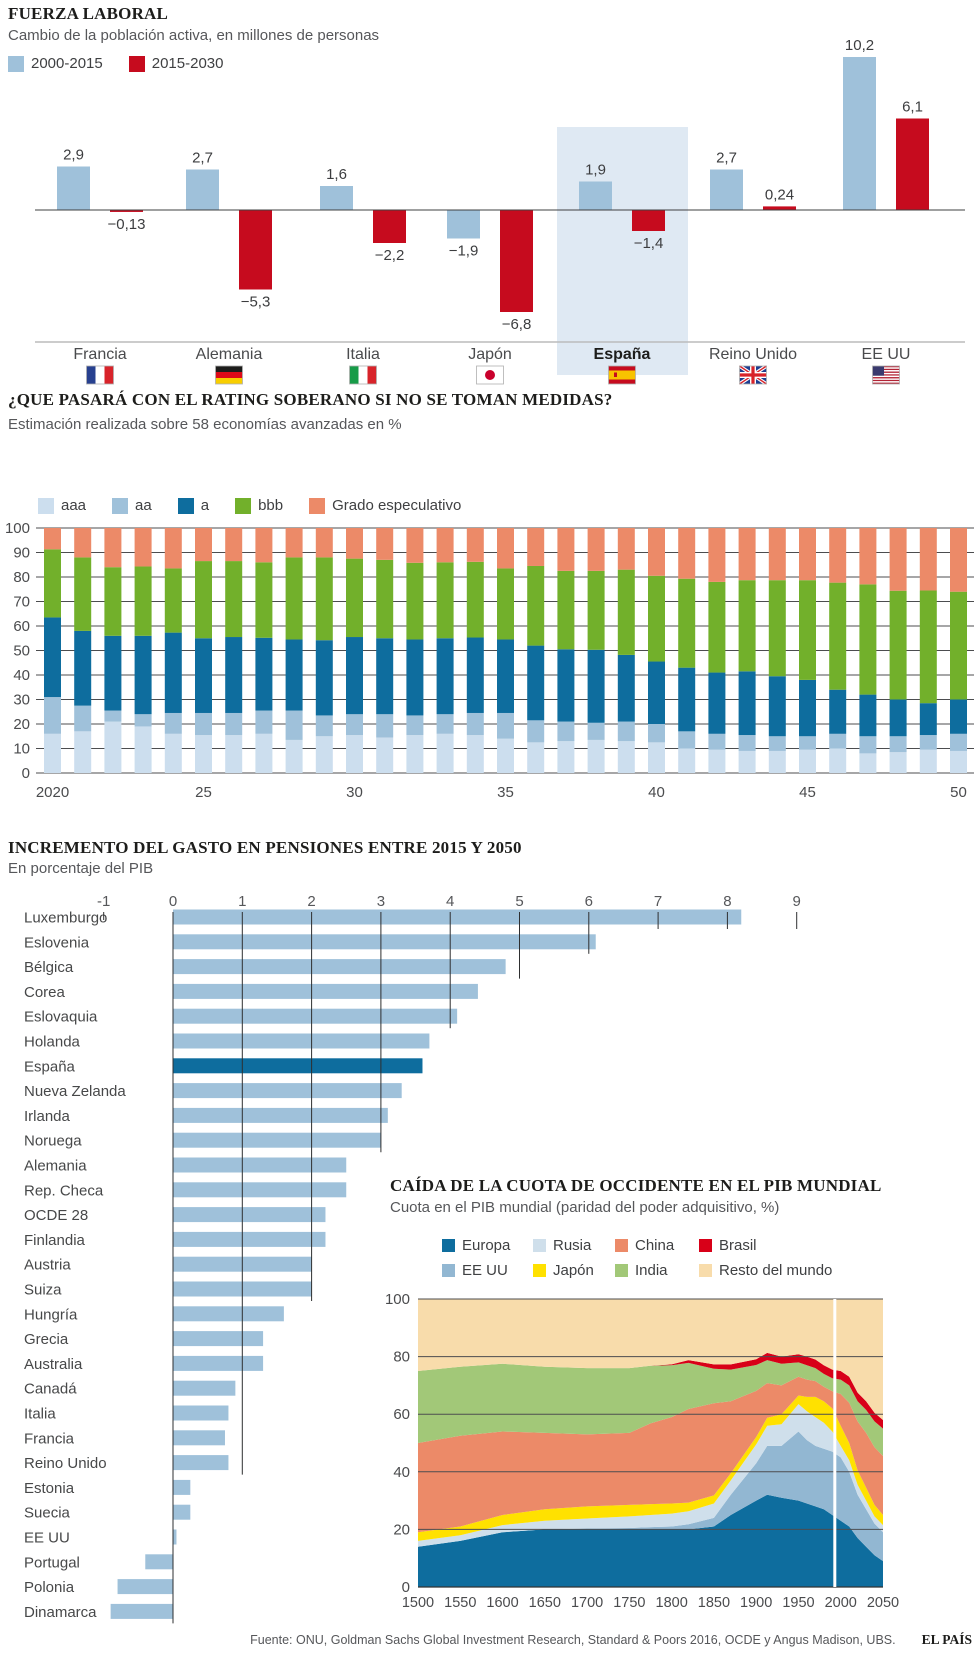 The width and height of the screenshot is (980, 1666). I want to click on row-label-Irlanda: Irlanda, so click(47, 1116).